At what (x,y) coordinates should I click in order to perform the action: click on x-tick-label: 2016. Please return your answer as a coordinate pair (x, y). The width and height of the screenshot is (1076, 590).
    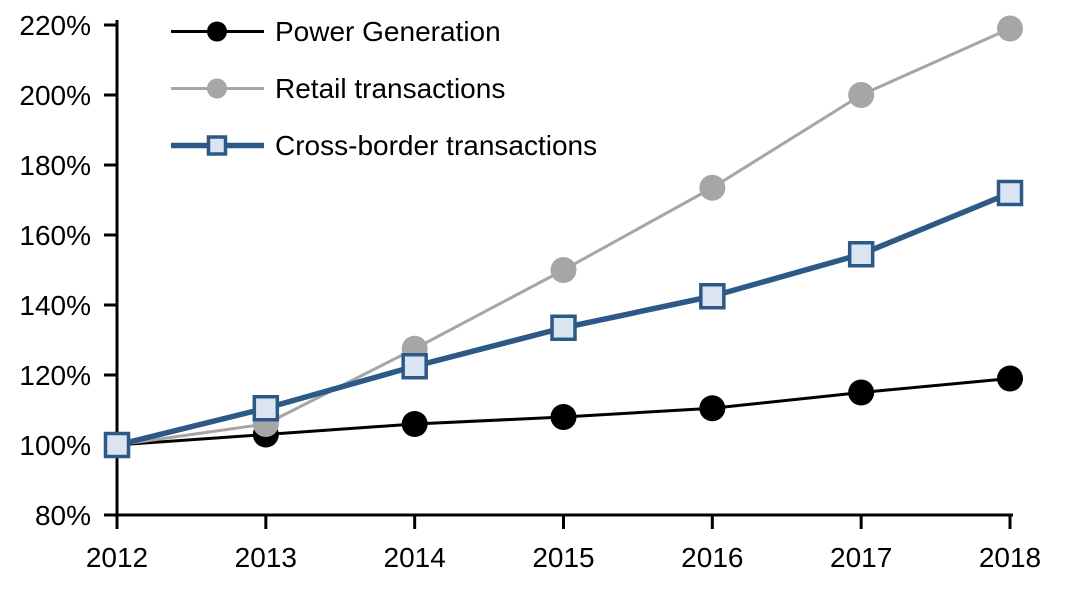
    Looking at the image, I should click on (712, 557).